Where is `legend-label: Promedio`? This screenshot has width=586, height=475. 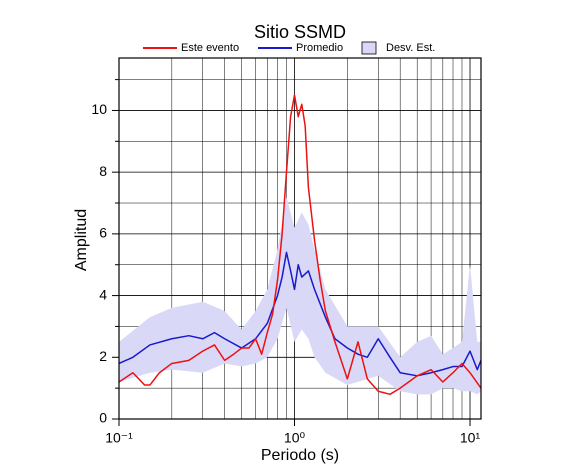
legend-label: Promedio is located at coordinates (319, 48).